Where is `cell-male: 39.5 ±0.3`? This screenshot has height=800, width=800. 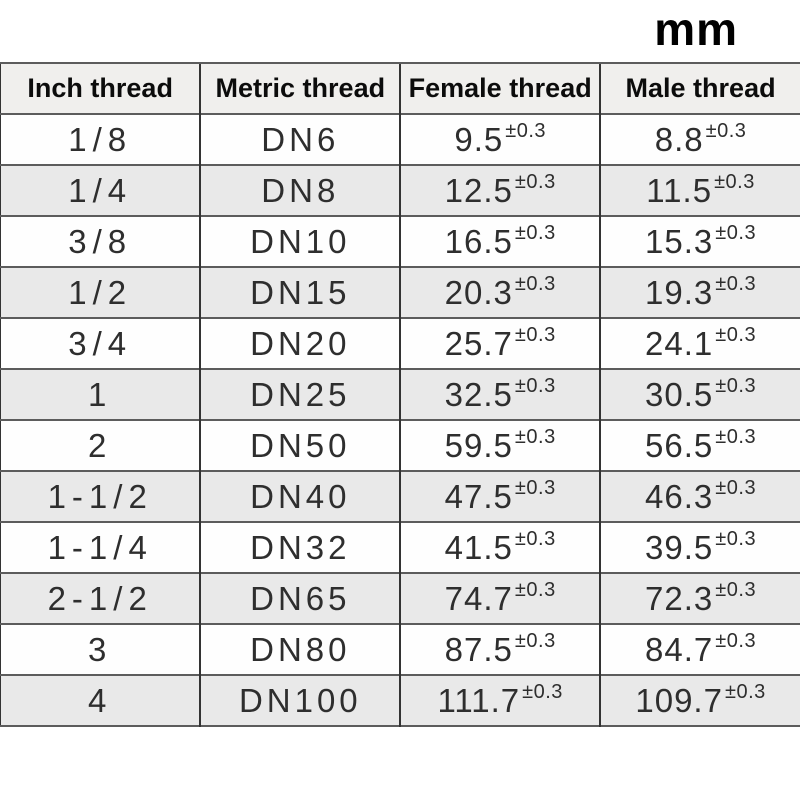
cell-male: 39.5 ±0.3 is located at coordinates (699, 547).